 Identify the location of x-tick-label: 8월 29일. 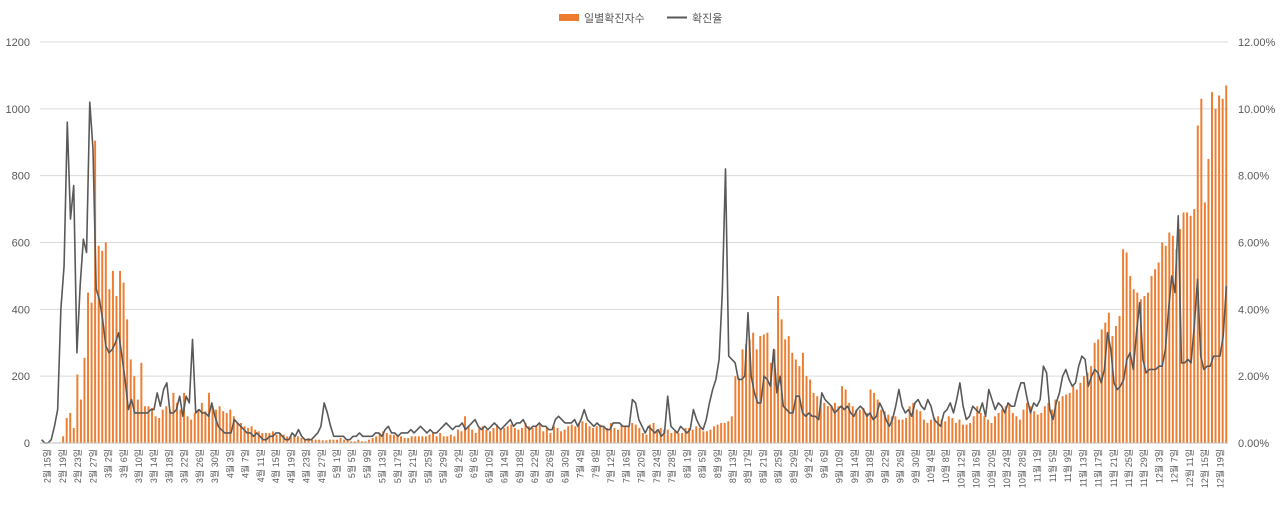
(793, 466).